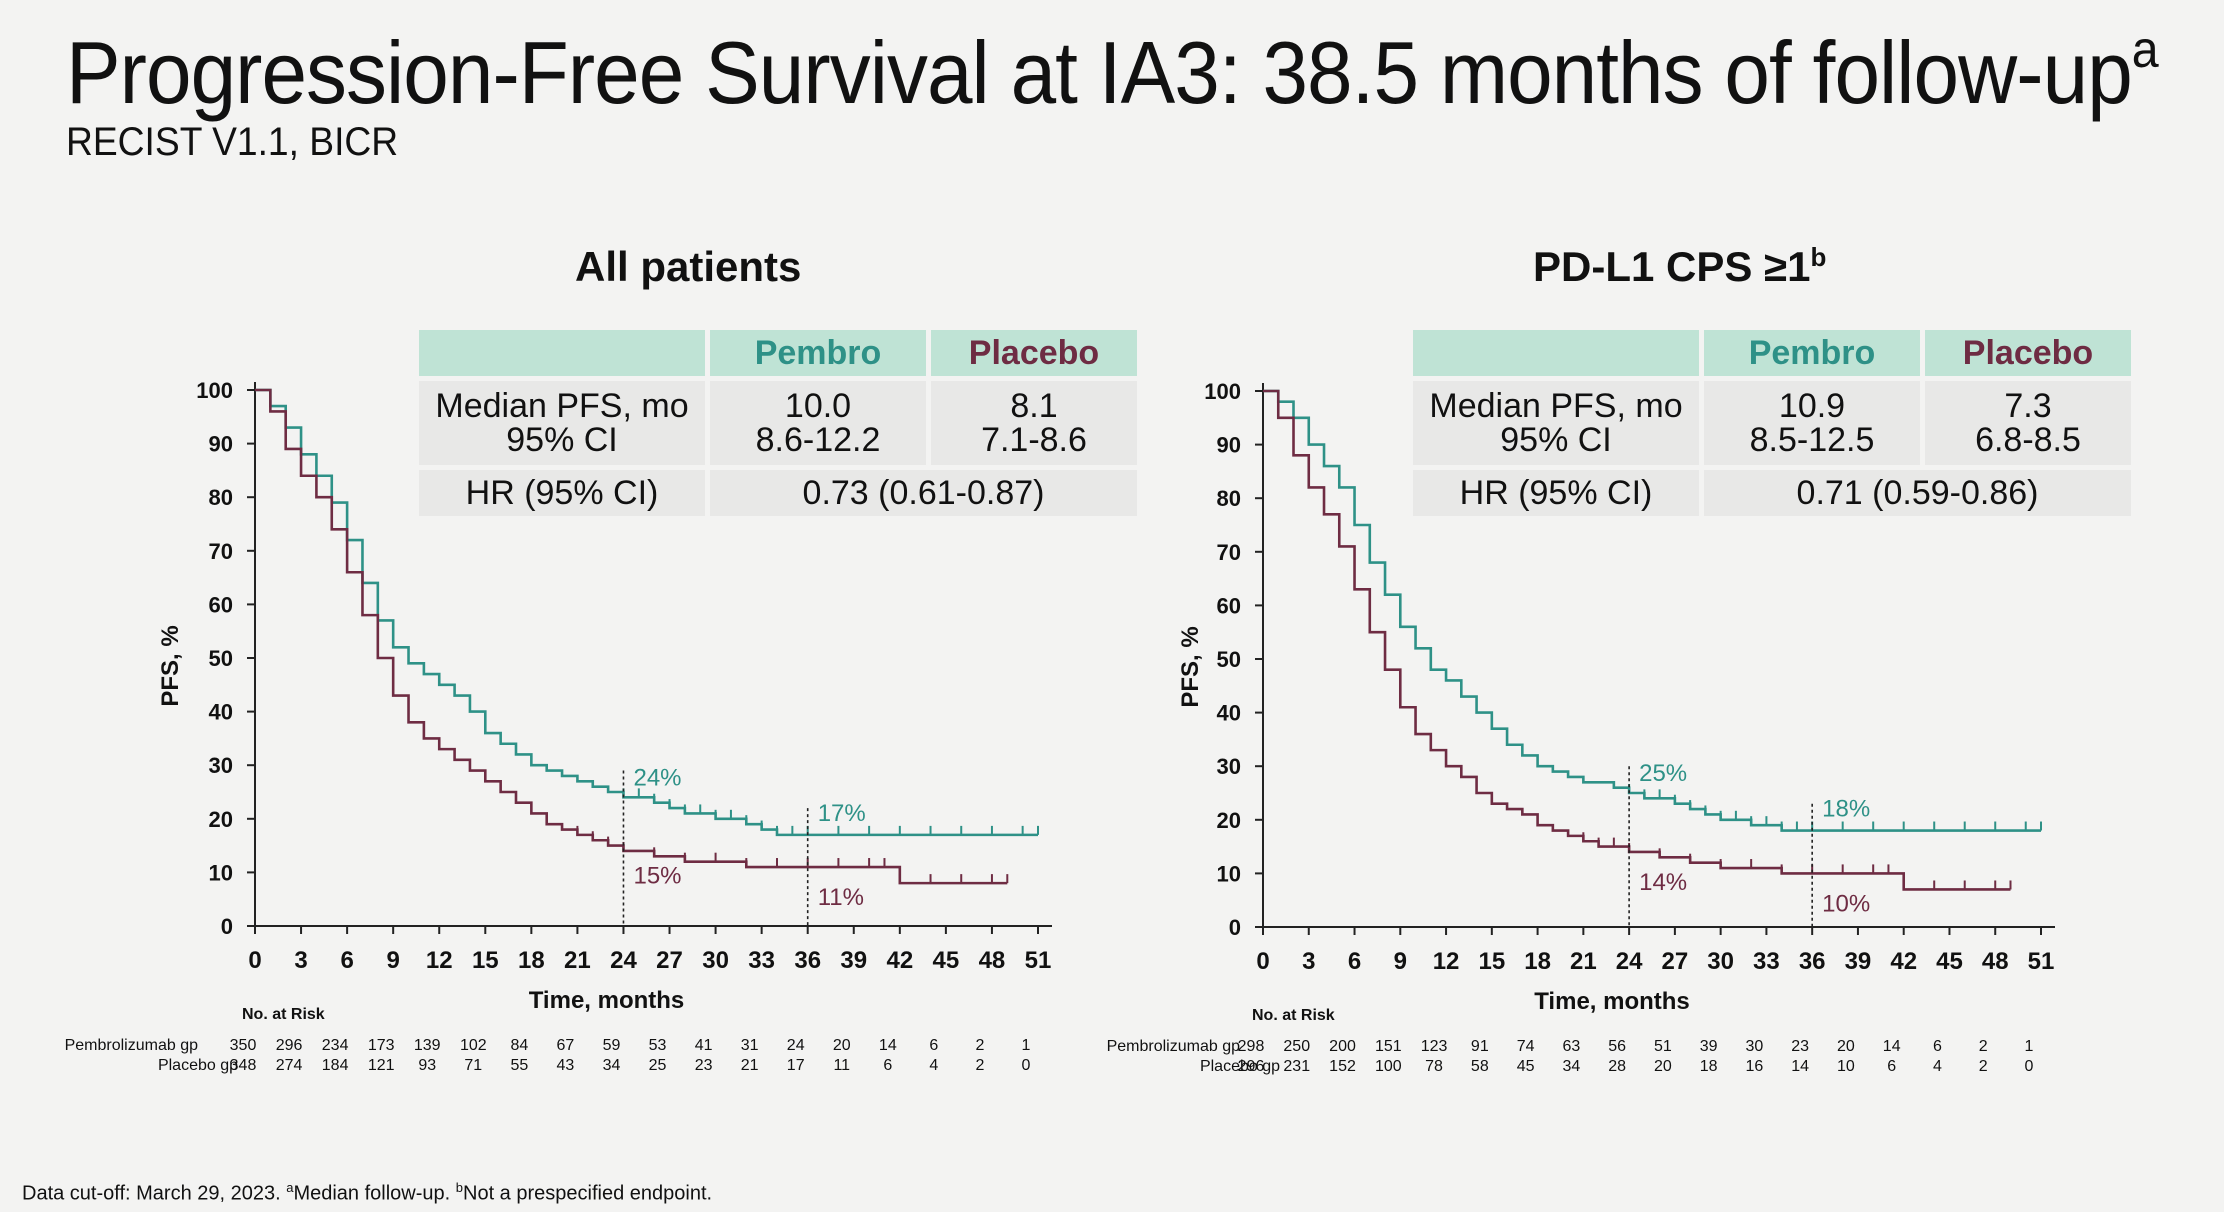 Image resolution: width=2224 pixels, height=1212 pixels. I want to click on risk-value-placebo: 152, so click(1342, 1066).